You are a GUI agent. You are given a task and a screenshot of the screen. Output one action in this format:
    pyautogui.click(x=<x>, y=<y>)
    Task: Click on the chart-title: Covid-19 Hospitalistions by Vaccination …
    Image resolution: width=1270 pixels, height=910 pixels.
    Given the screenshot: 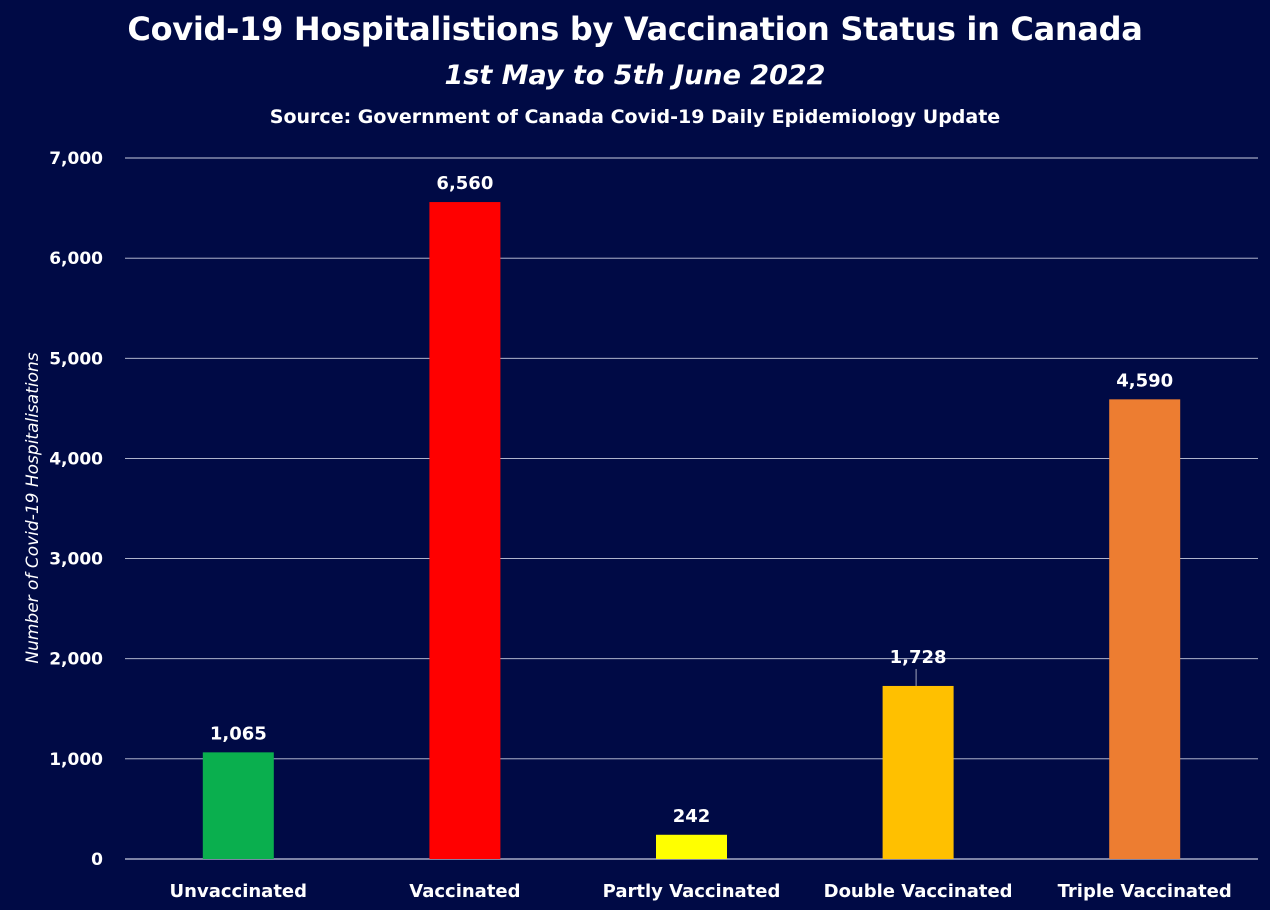 What is the action you would take?
    pyautogui.click(x=635, y=29)
    